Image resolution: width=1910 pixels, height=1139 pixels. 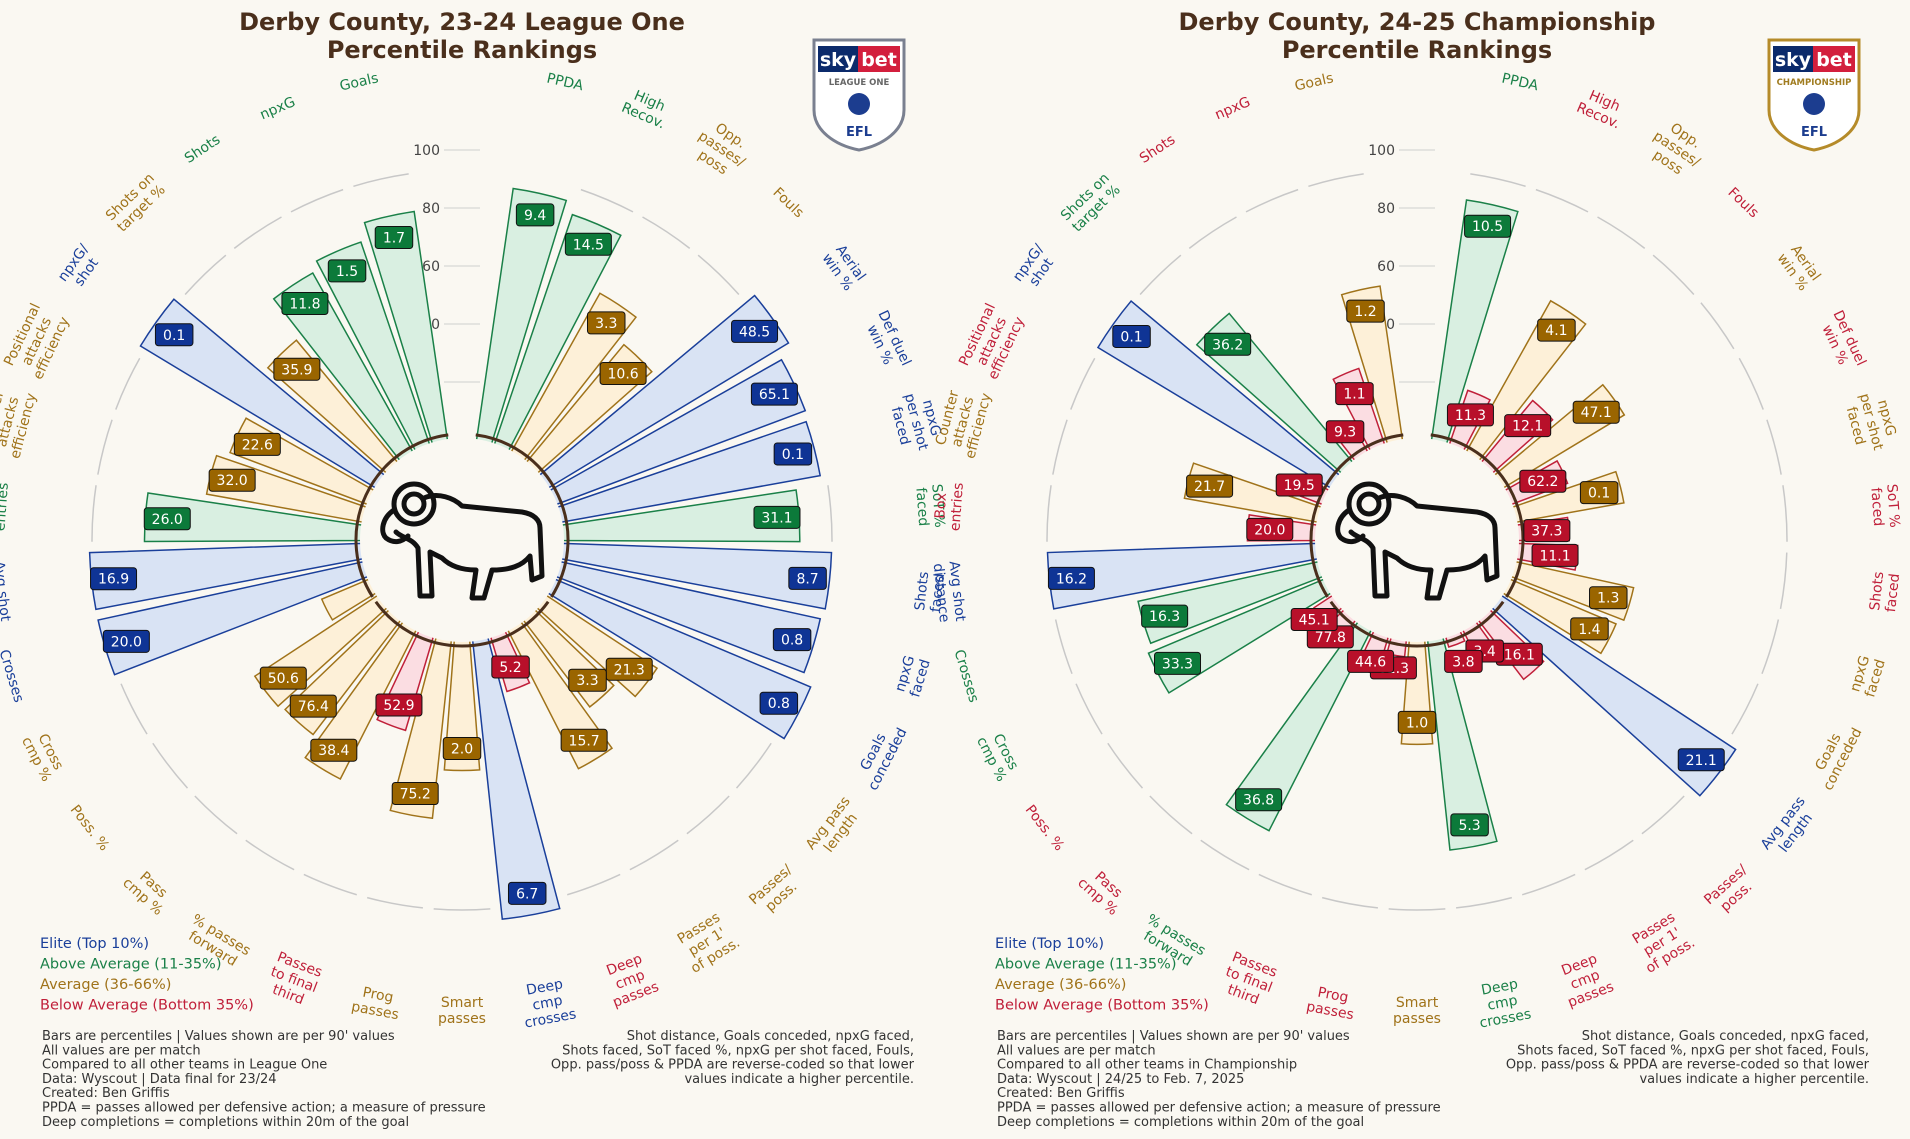 I want to click on value-label: 21.3, so click(x=629, y=670).